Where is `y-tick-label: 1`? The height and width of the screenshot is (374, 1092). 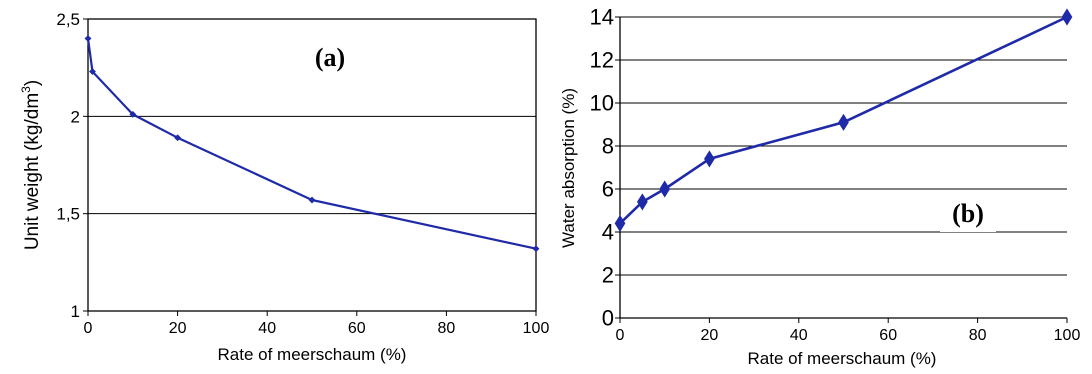
y-tick-label: 1 is located at coordinates (75, 311).